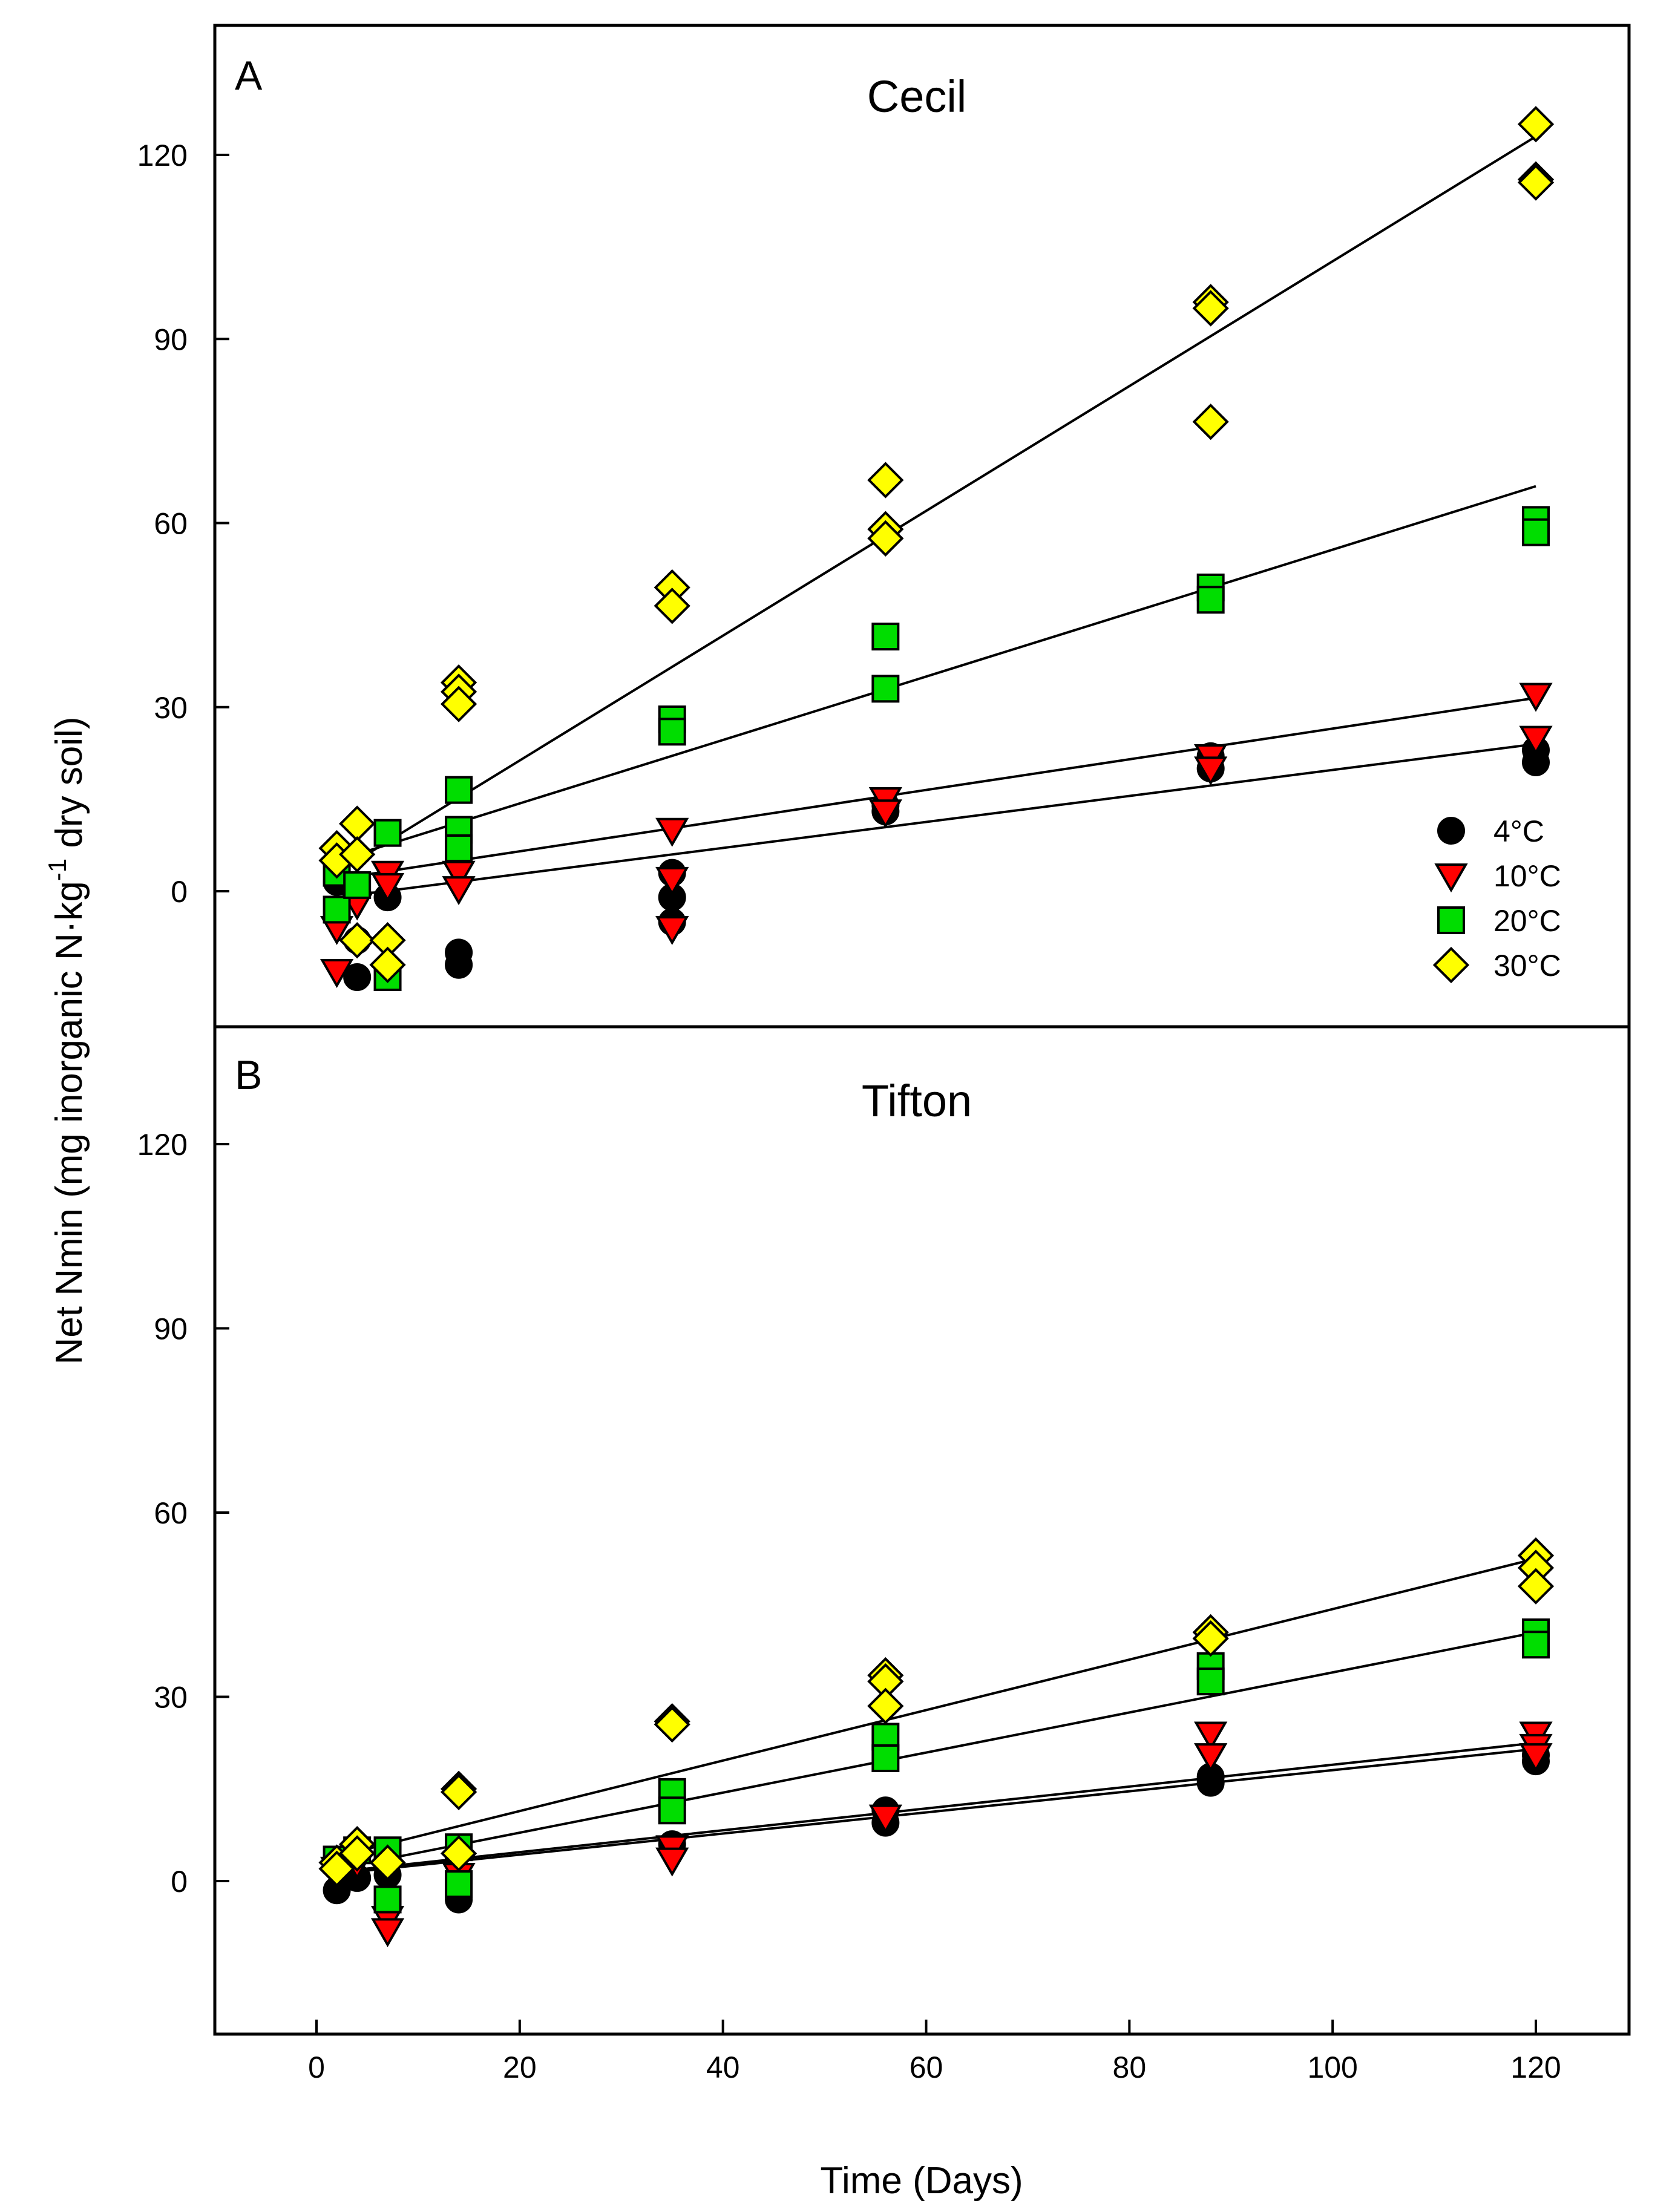 Image resolution: width=1672 pixels, height=2212 pixels. What do you see at coordinates (520, 2067) in the screenshot?
I see `x-tick-label: 20` at bounding box center [520, 2067].